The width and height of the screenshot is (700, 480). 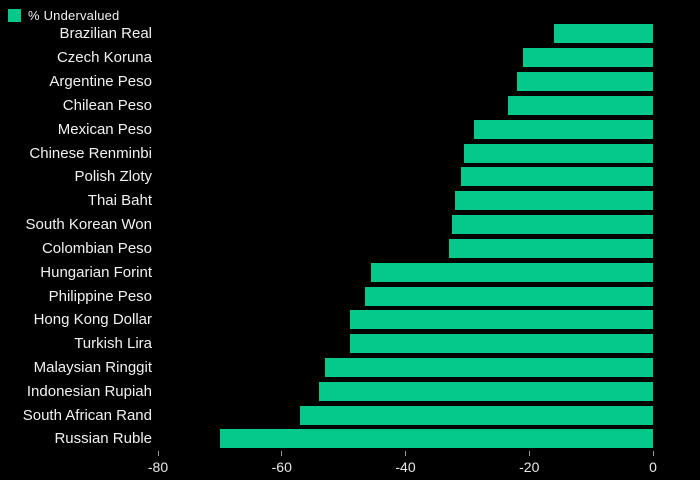 I want to click on category-label: Thai Baht, so click(x=119, y=201).